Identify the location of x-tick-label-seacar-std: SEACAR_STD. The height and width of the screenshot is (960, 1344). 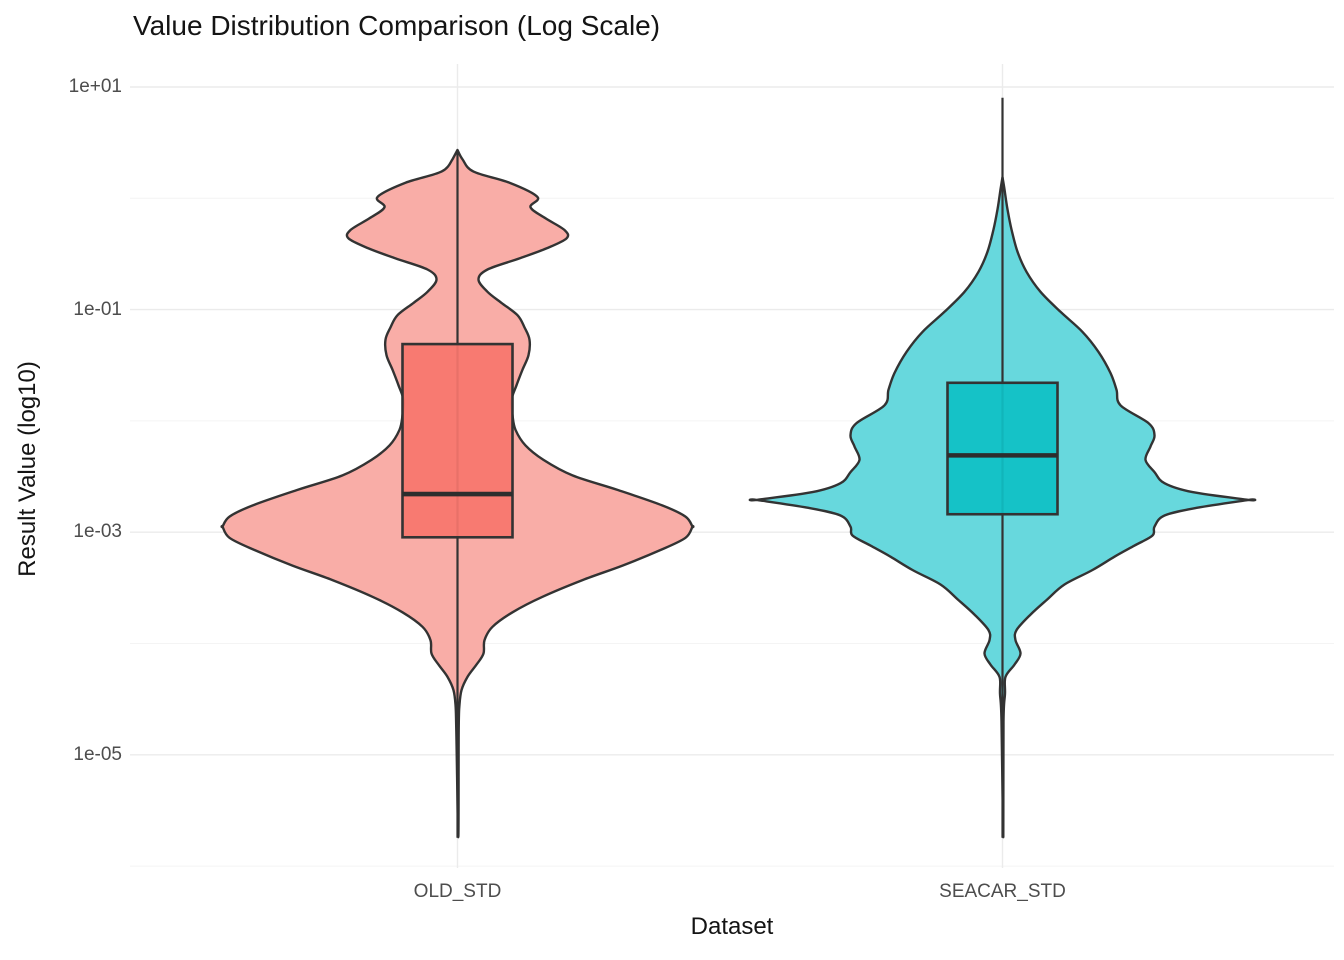
(1002, 891).